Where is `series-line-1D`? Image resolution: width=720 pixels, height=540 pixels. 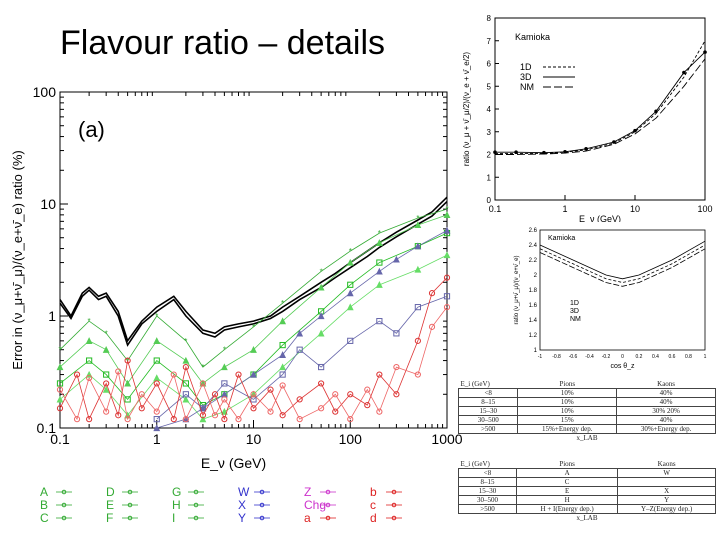
series-line-1D is located at coordinates (622, 263).